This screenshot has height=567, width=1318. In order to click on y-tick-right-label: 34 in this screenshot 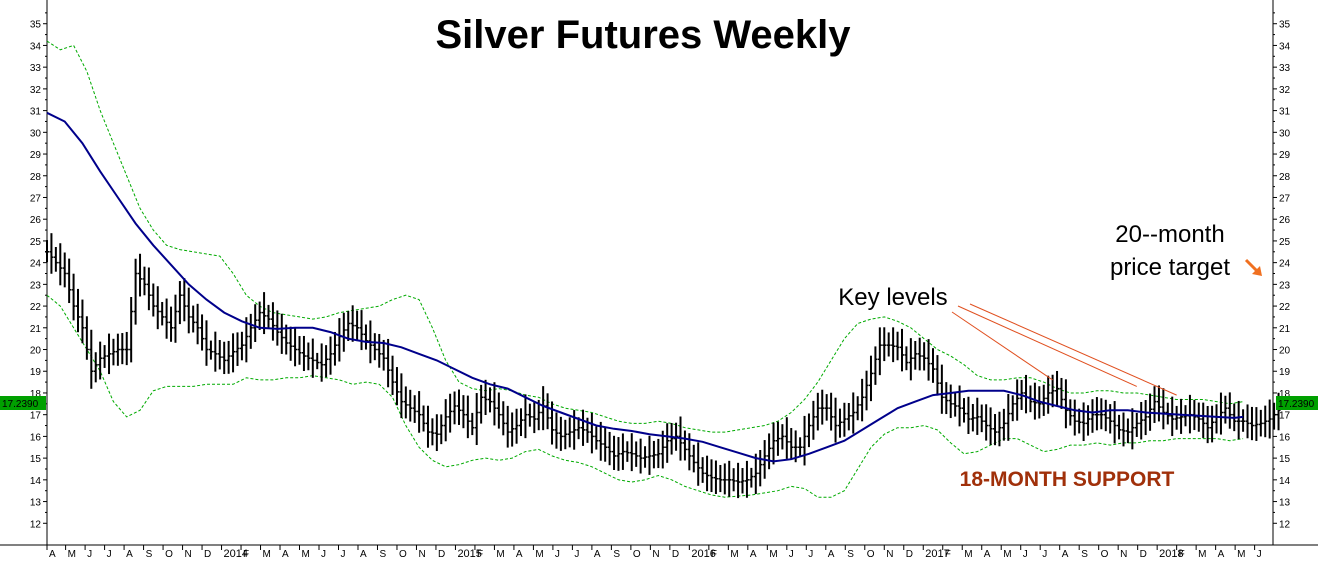, I will do `click(1285, 46)`.